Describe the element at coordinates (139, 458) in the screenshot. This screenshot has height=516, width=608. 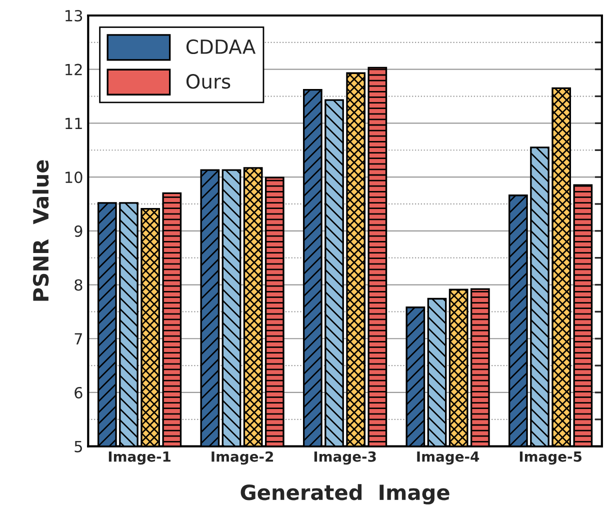
I see `x-tick-label: Image-1` at that location.